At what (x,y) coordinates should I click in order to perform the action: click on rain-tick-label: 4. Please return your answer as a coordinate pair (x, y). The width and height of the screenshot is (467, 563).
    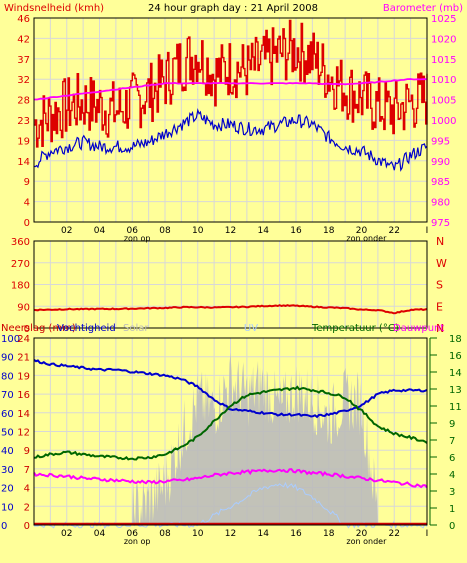
    Looking at the image, I should click on (27, 489).